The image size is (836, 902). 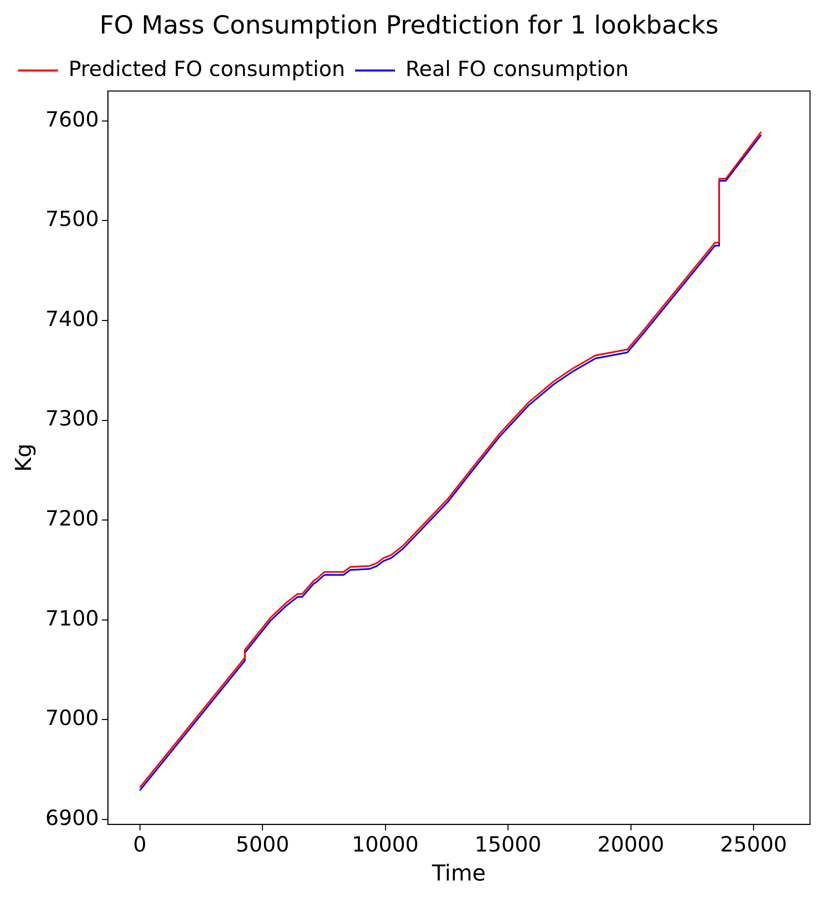 What do you see at coordinates (517, 68) in the screenshot?
I see `legend-label: Real FO consumption` at bounding box center [517, 68].